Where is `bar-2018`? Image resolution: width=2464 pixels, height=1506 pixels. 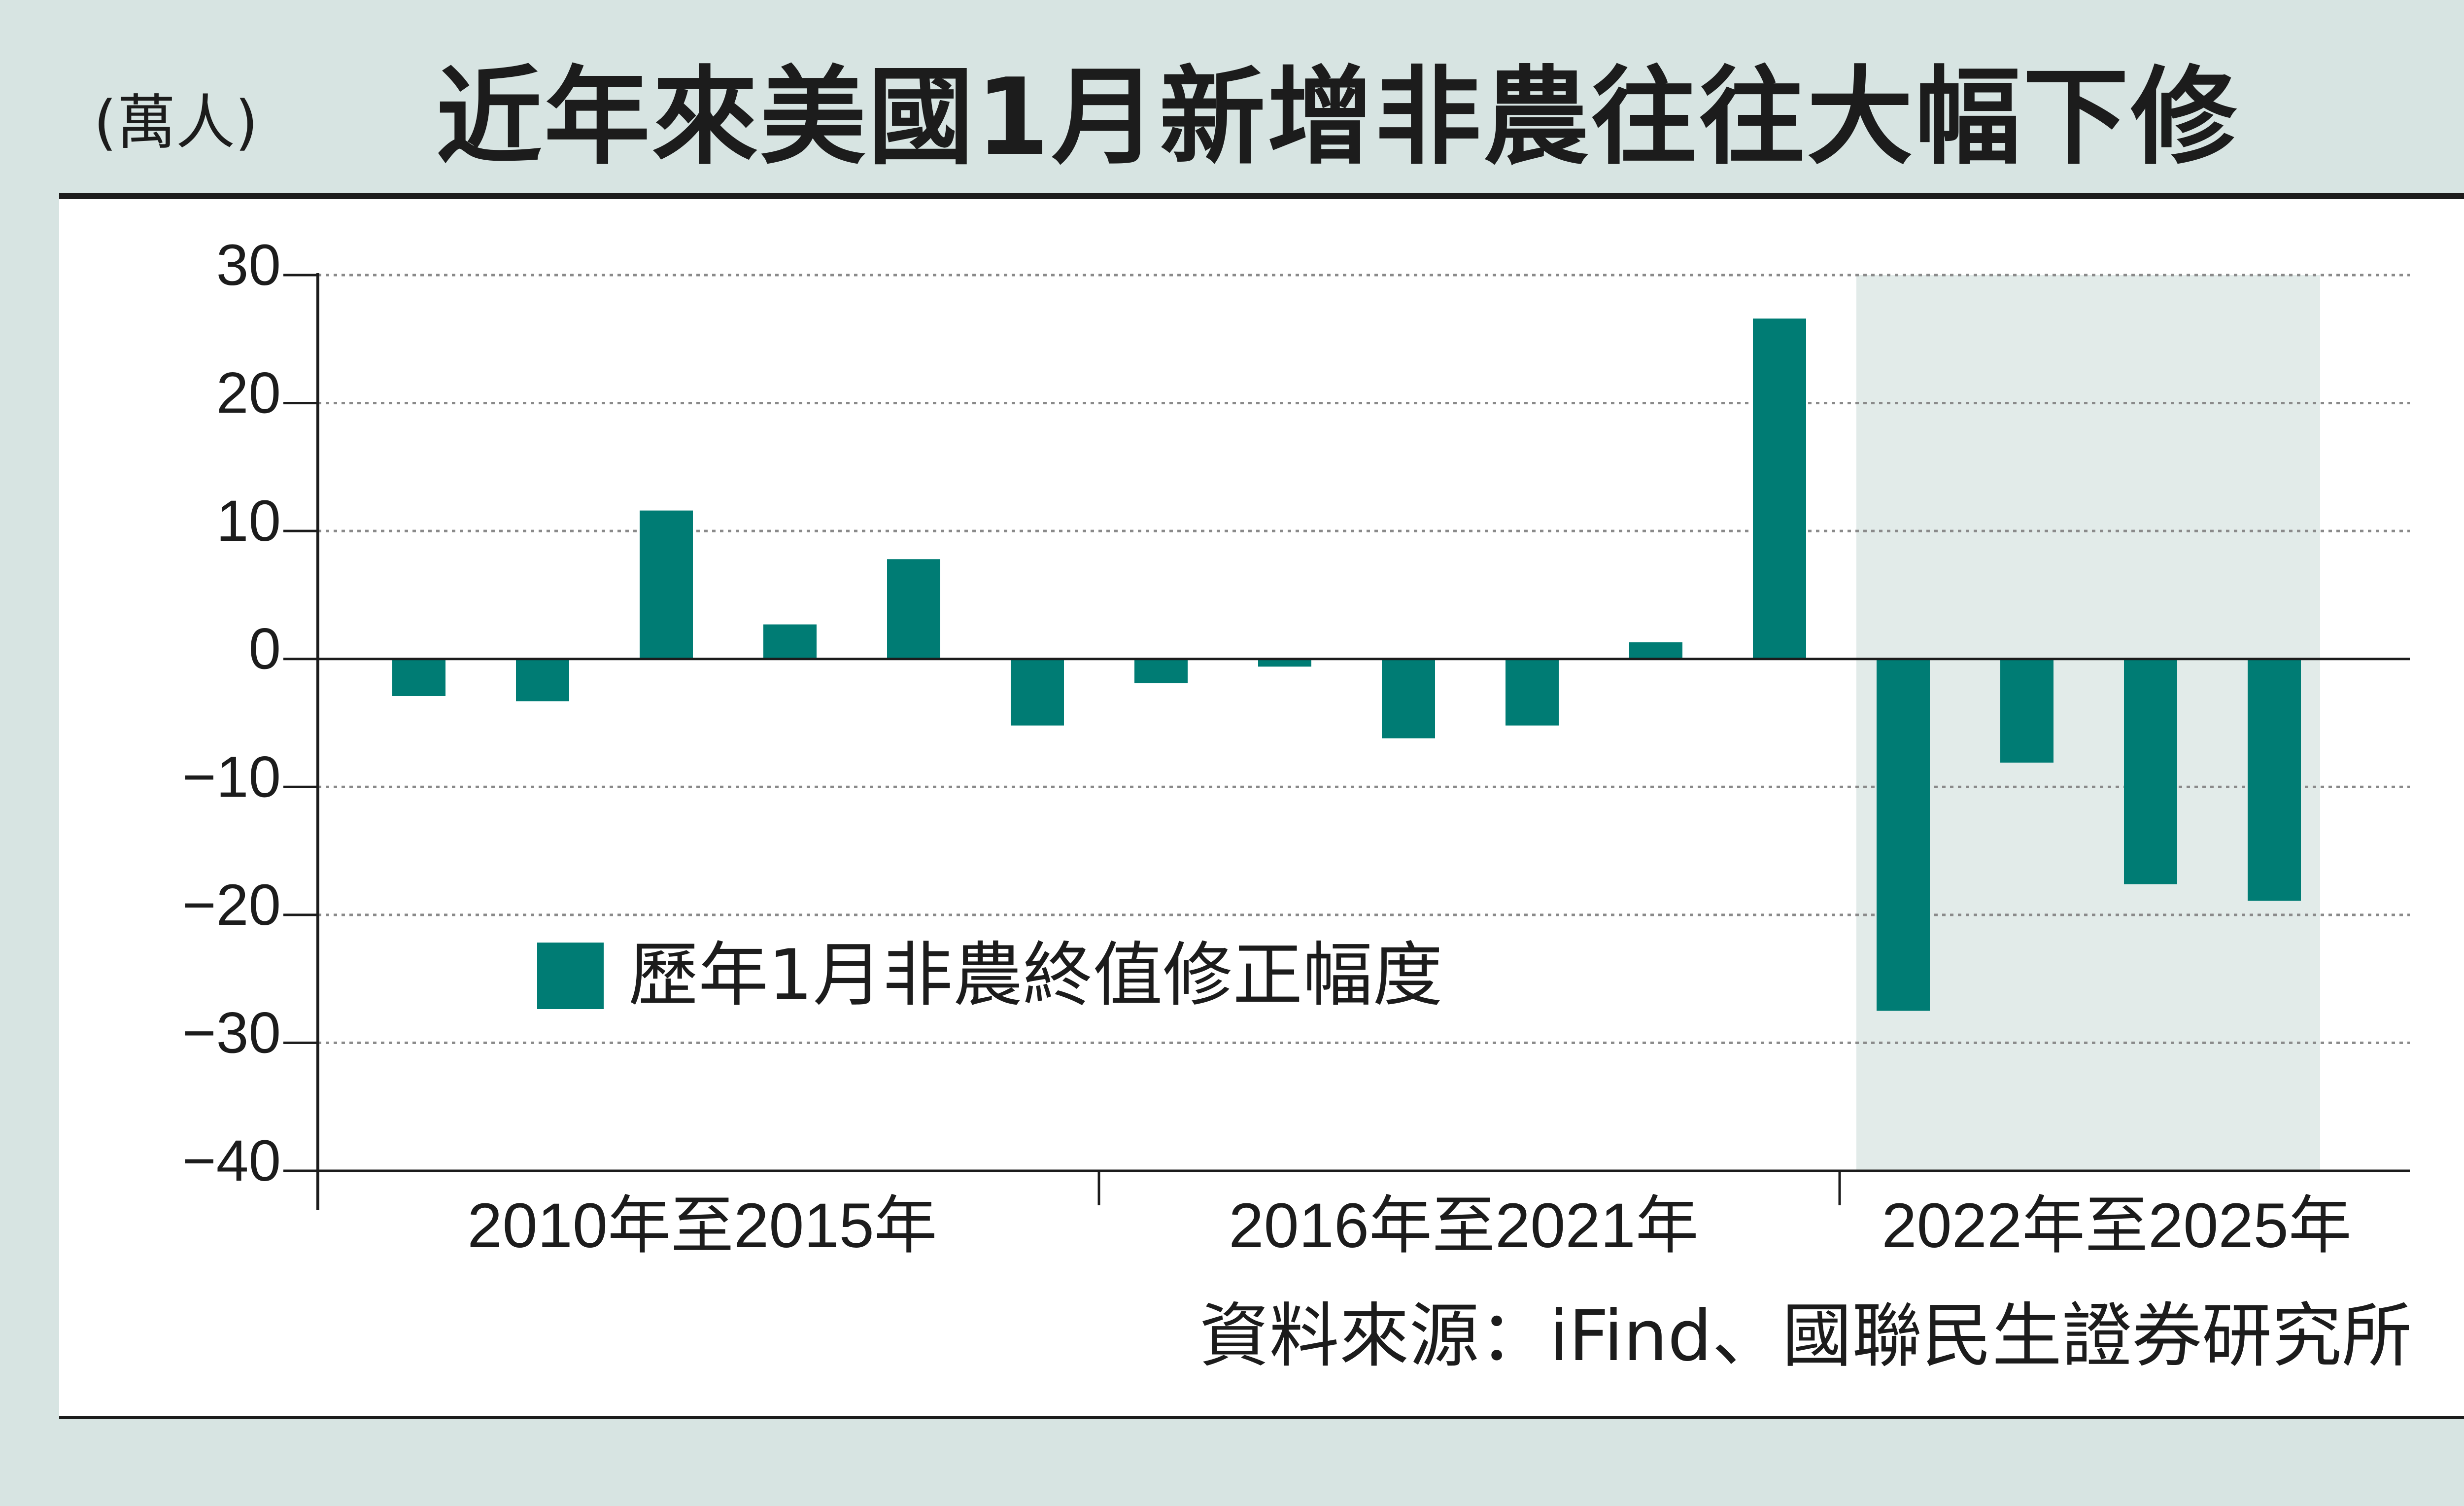
bar-2018 is located at coordinates (1408, 698).